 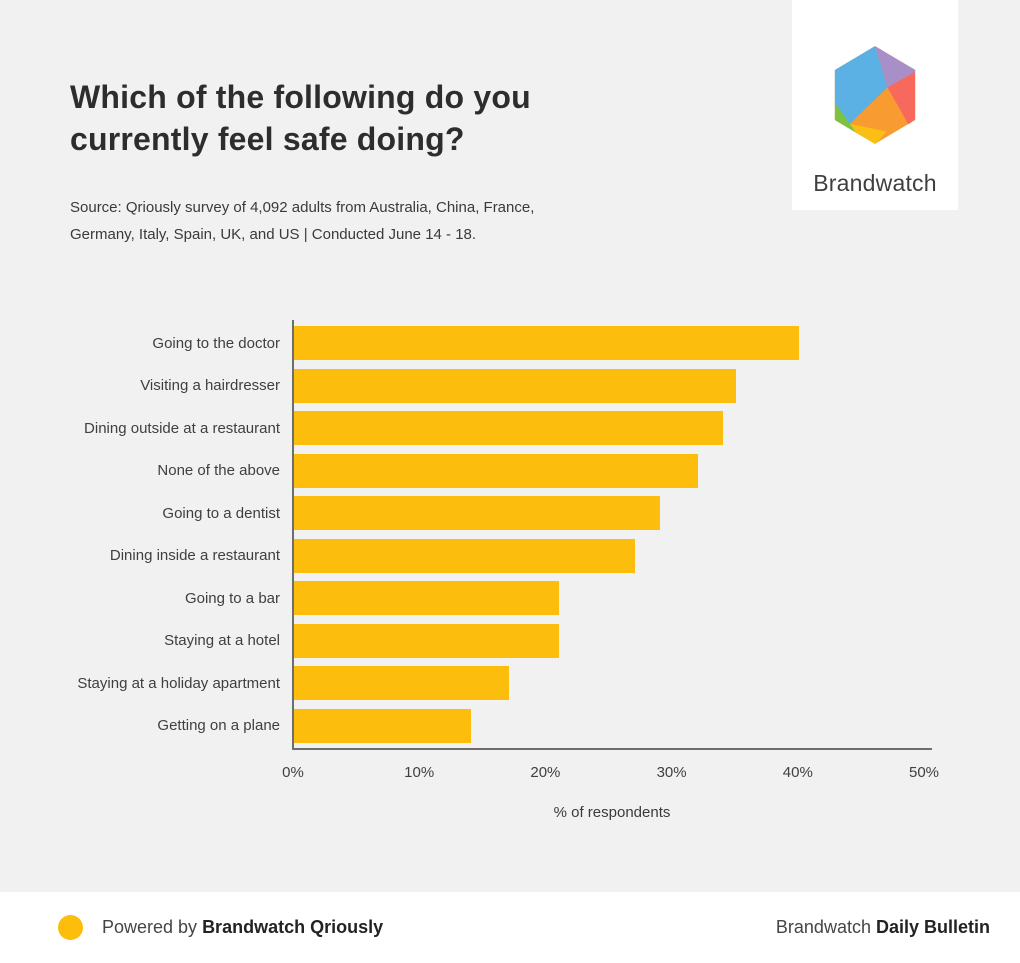 I want to click on bar-label: Going to a dentist, so click(x=221, y=513).